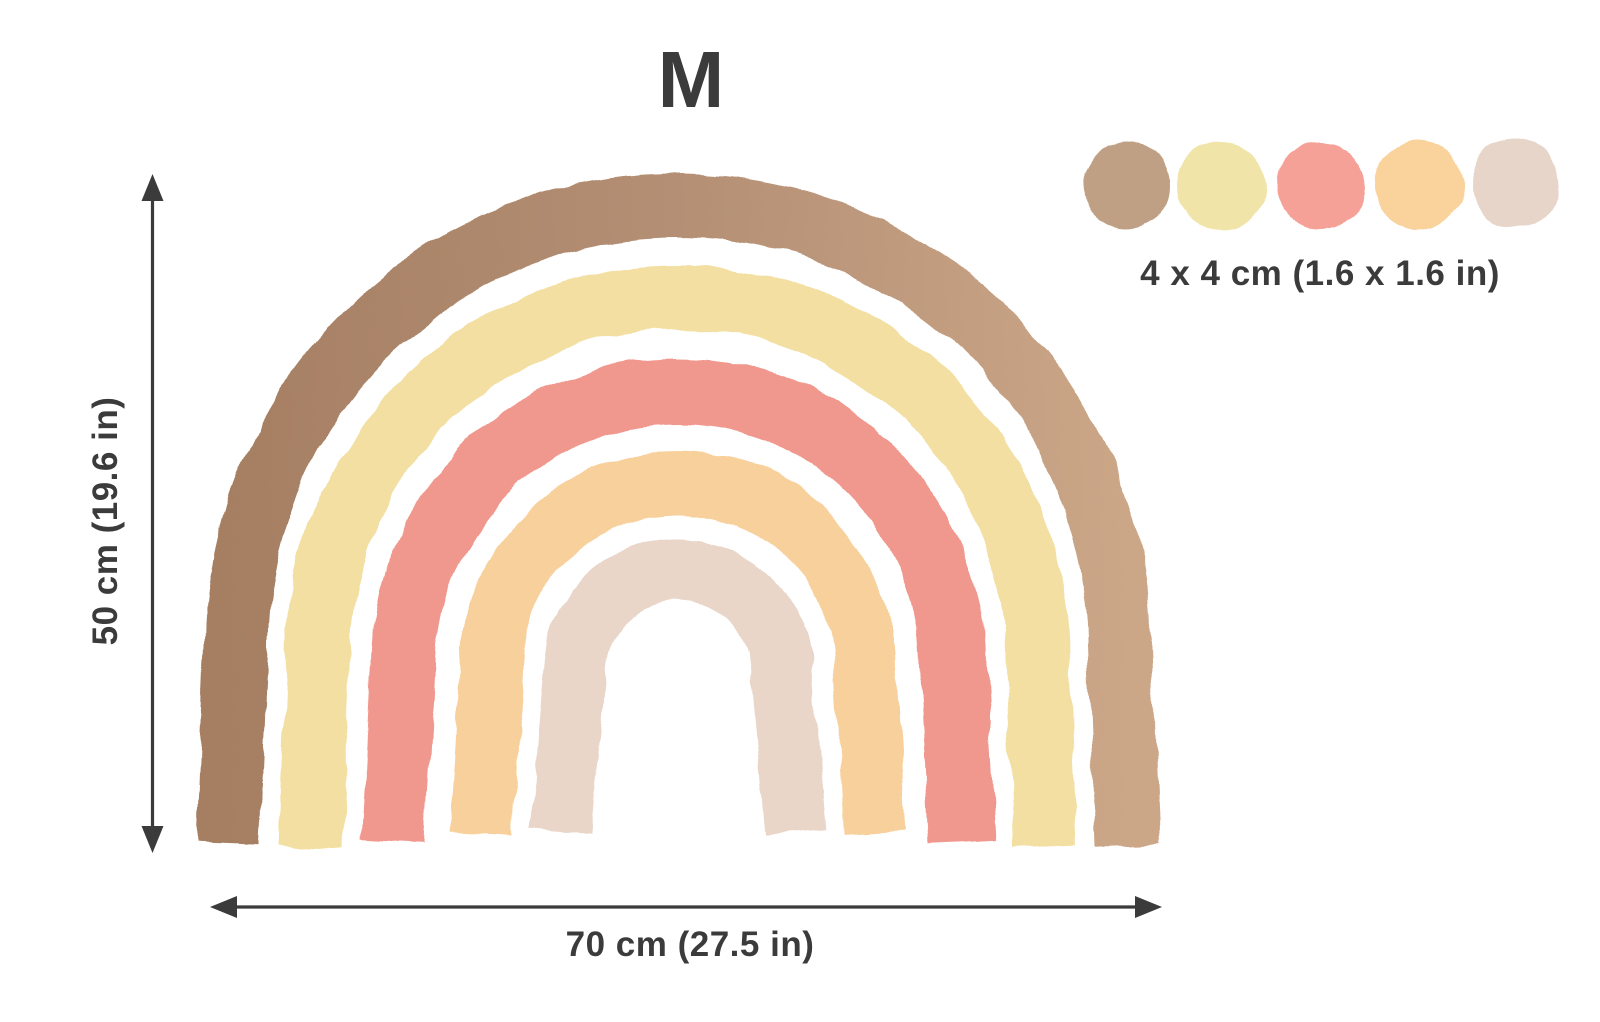 The width and height of the screenshot is (1600, 1022). I want to click on height-arrowhead-bottom-icon, so click(152, 839).